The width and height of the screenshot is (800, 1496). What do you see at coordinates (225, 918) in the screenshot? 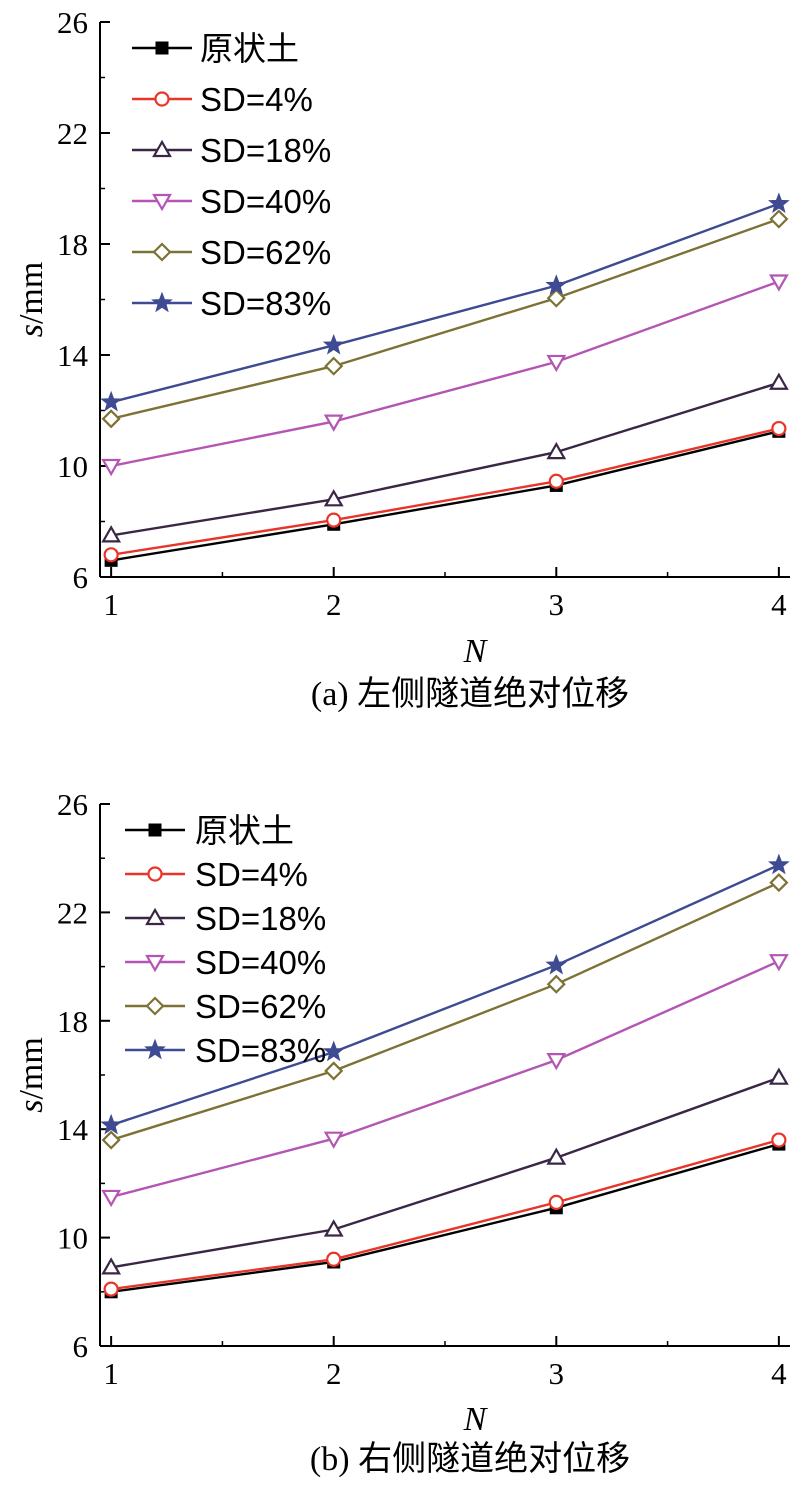
I see `legend-entry: SD=18%` at bounding box center [225, 918].